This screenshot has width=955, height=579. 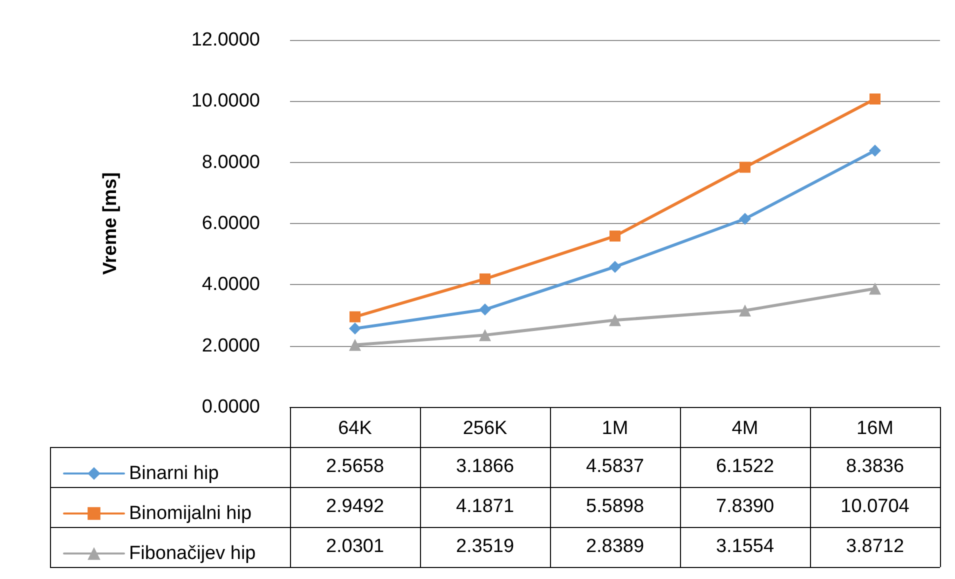 I want to click on y-tick-label: 0.0000, so click(x=231, y=407).